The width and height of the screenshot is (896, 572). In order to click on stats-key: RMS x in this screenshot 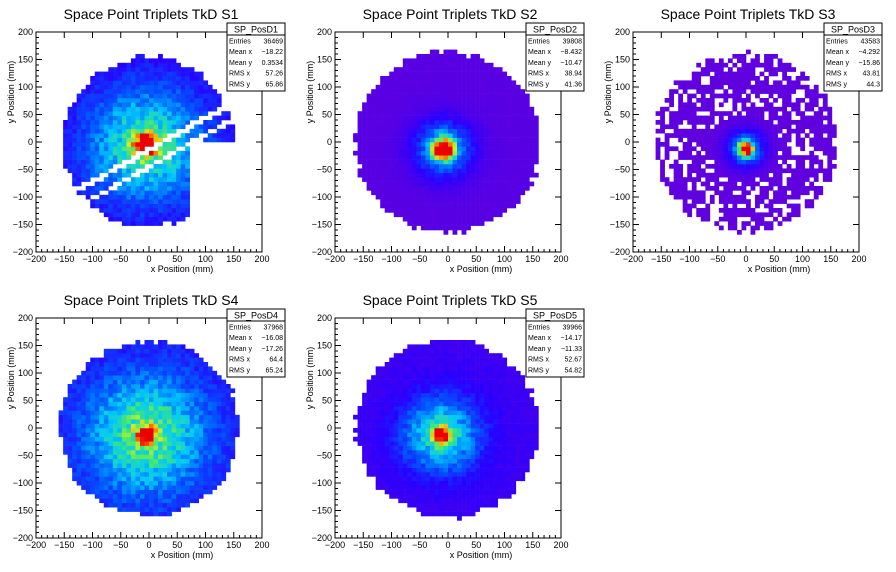, I will do `click(539, 74)`.